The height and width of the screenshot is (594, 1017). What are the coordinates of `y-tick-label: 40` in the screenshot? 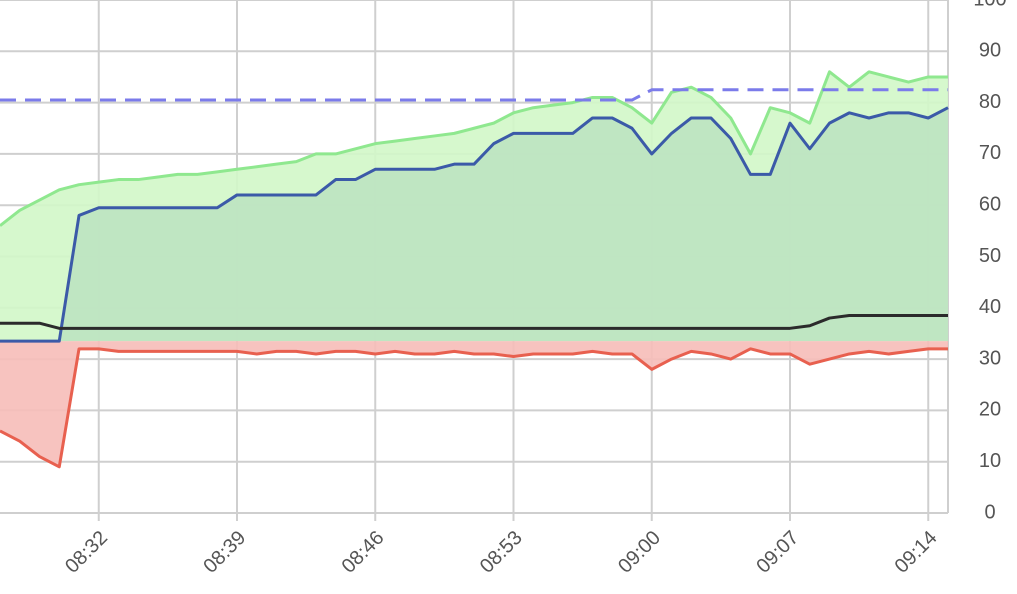 It's located at (990, 307).